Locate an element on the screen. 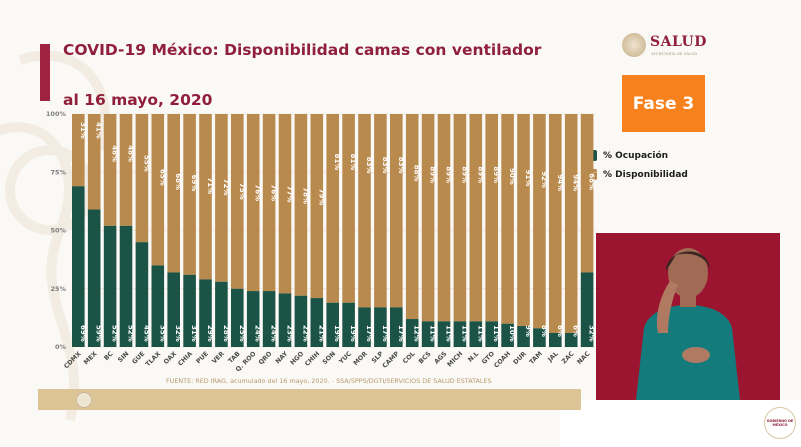 The width and height of the screenshot is (801, 447). x-tick-label: SON is located at coordinates (329, 358).